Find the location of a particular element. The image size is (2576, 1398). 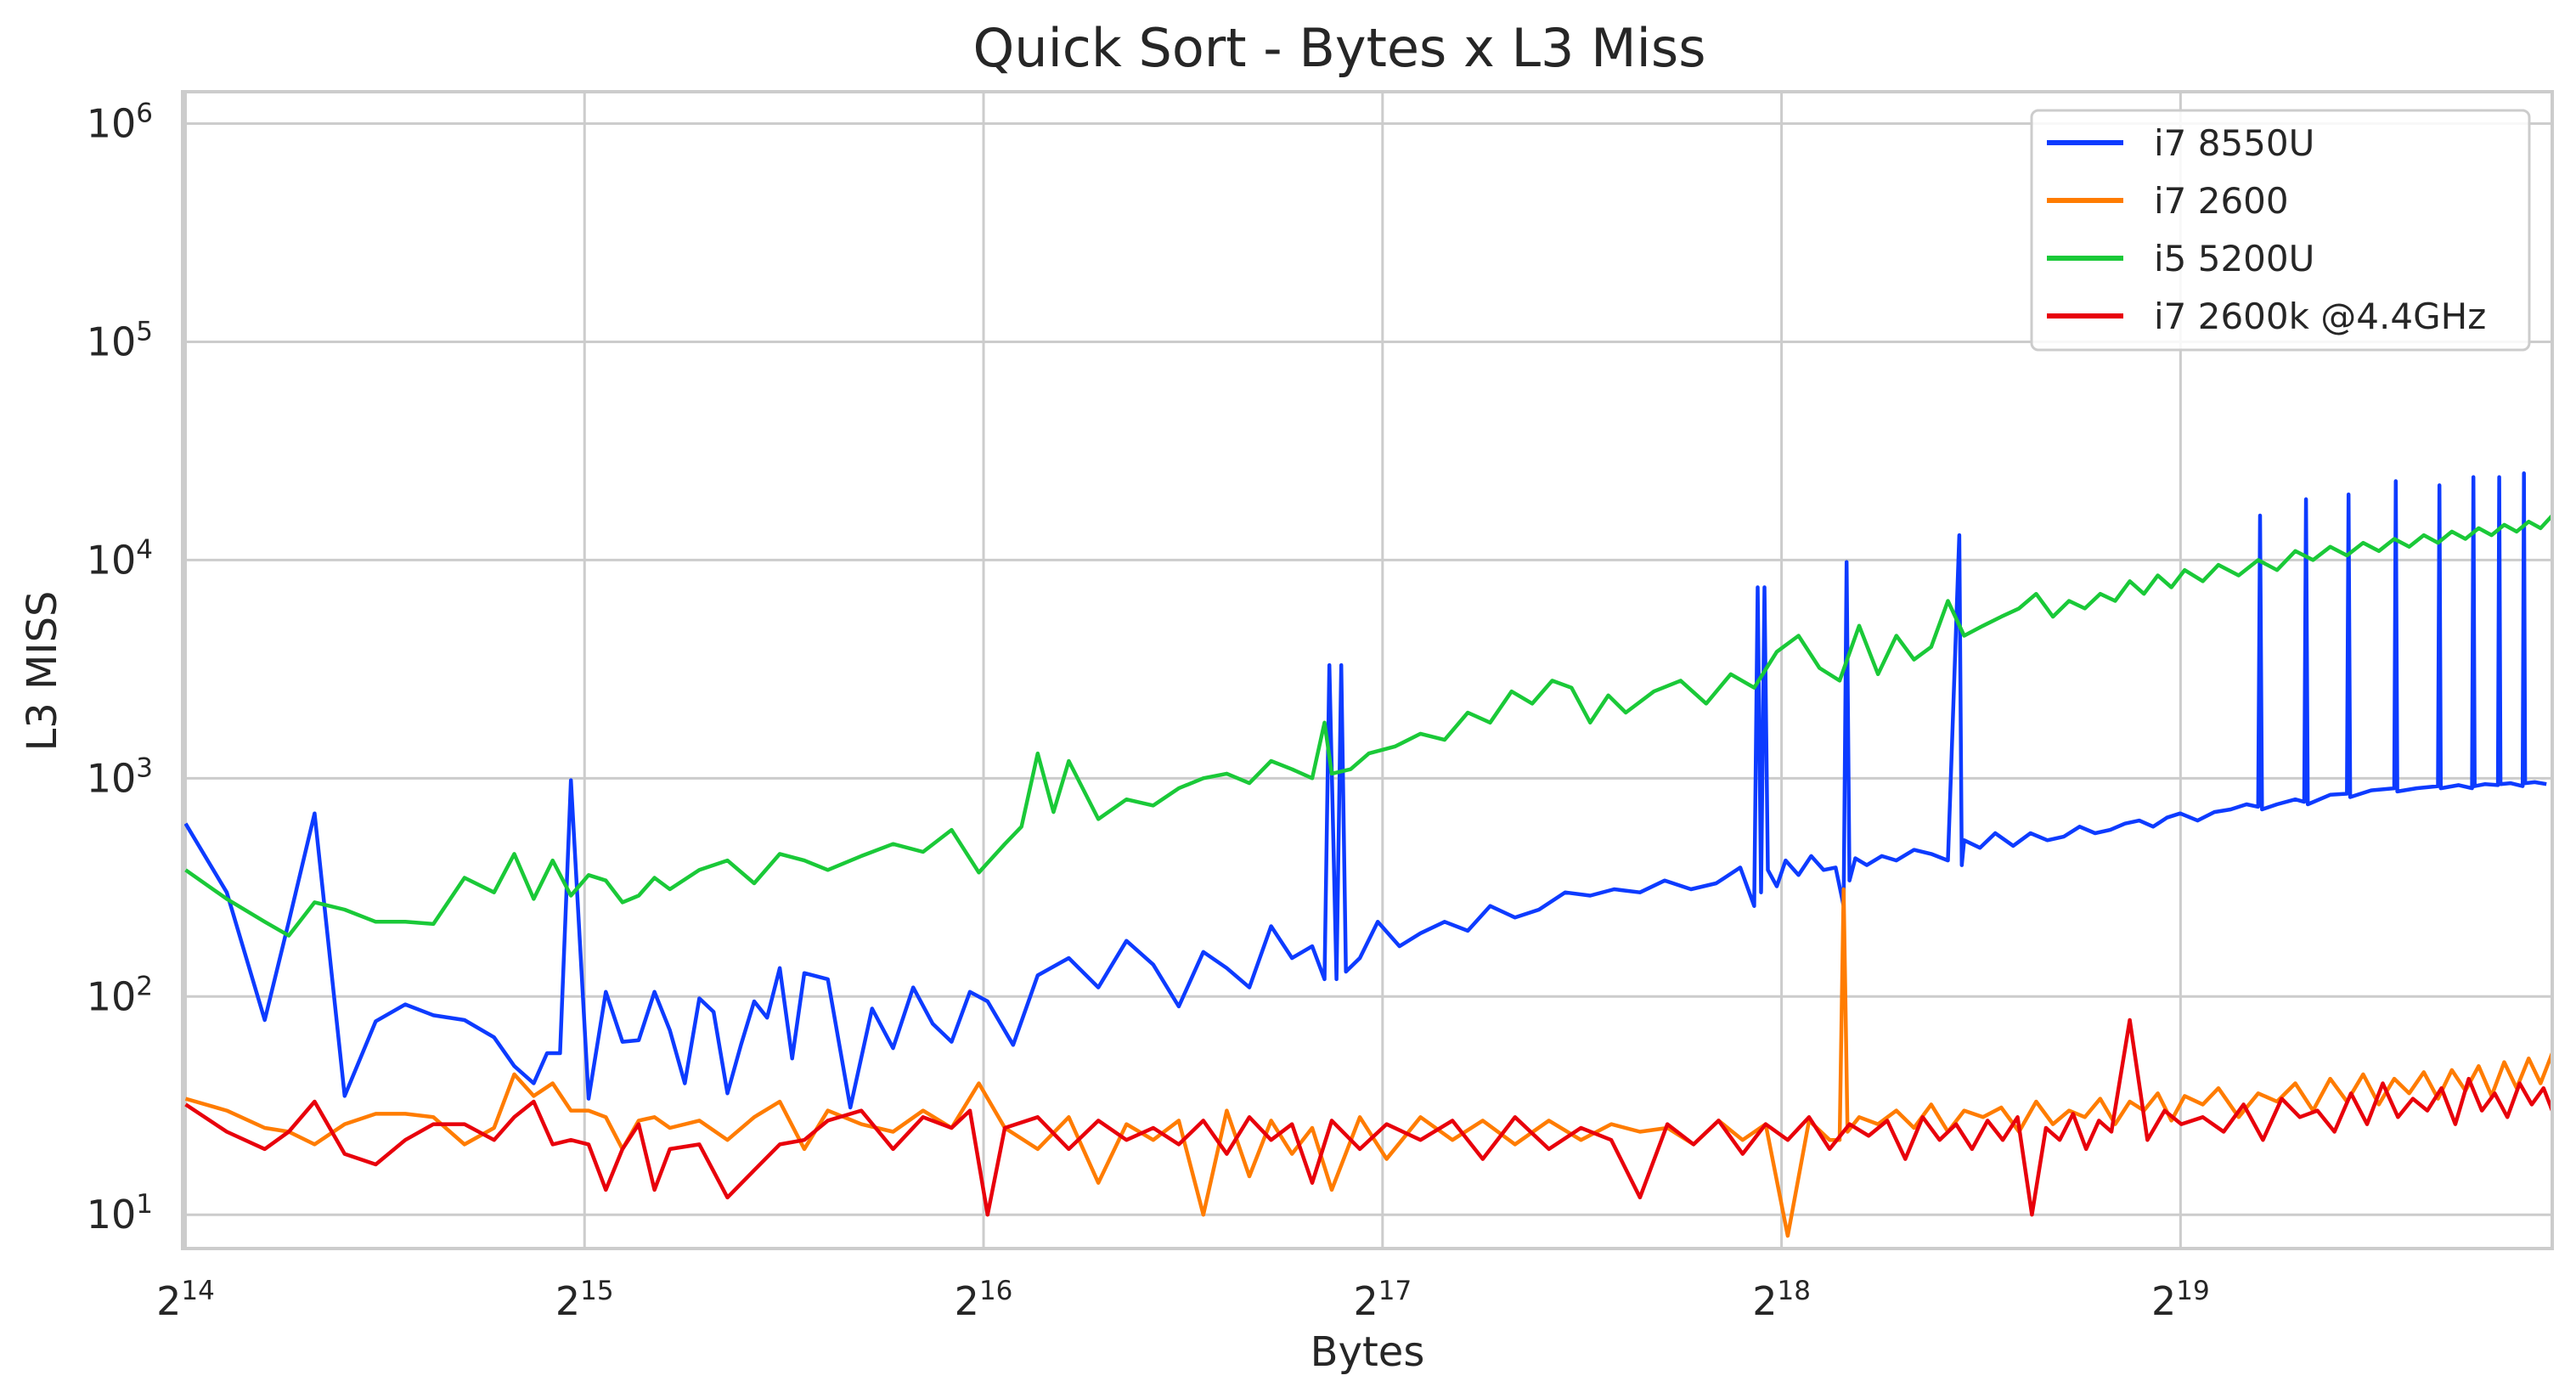

legend-label: i7 2600k @4.4GHz is located at coordinates (2320, 316).